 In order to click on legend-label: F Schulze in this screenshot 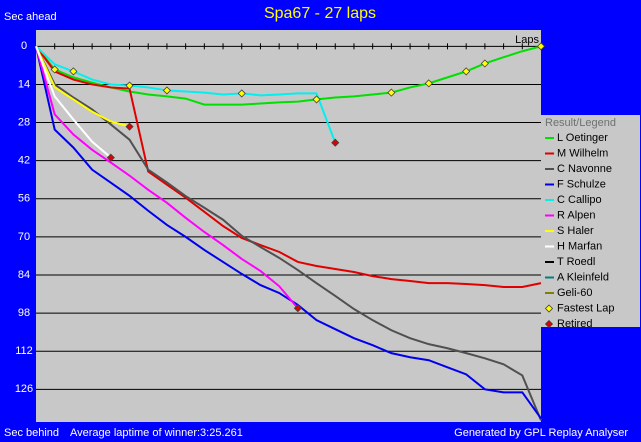, I will do `click(581, 184)`.